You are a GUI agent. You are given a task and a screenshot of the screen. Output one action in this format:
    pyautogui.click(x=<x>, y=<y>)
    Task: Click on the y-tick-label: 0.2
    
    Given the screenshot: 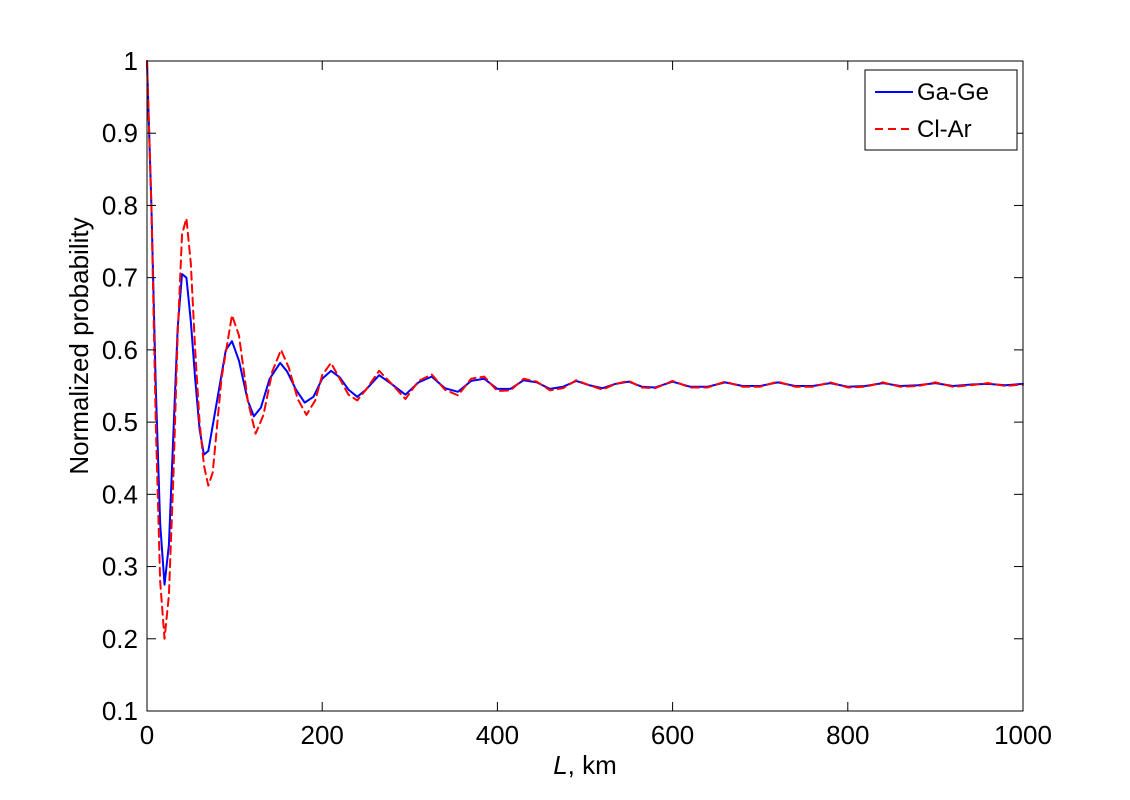 What is the action you would take?
    pyautogui.click(x=120, y=639)
    